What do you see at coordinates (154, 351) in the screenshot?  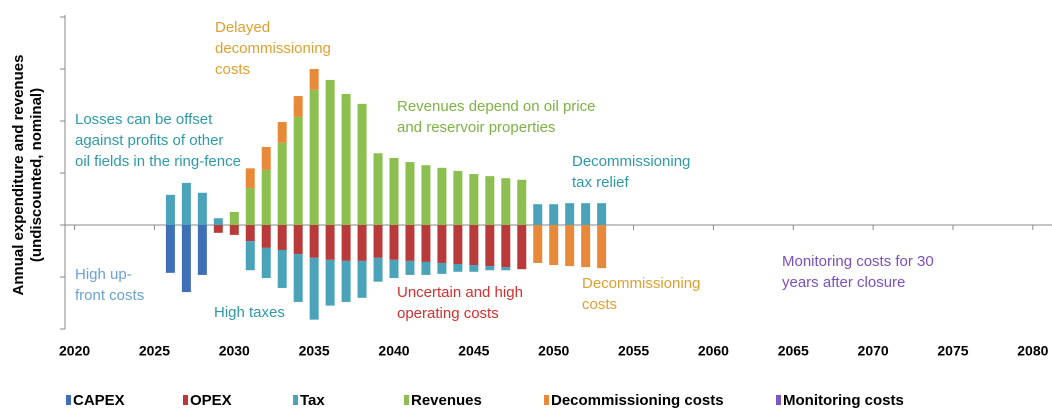 I see `x-tick-label: 2025` at bounding box center [154, 351].